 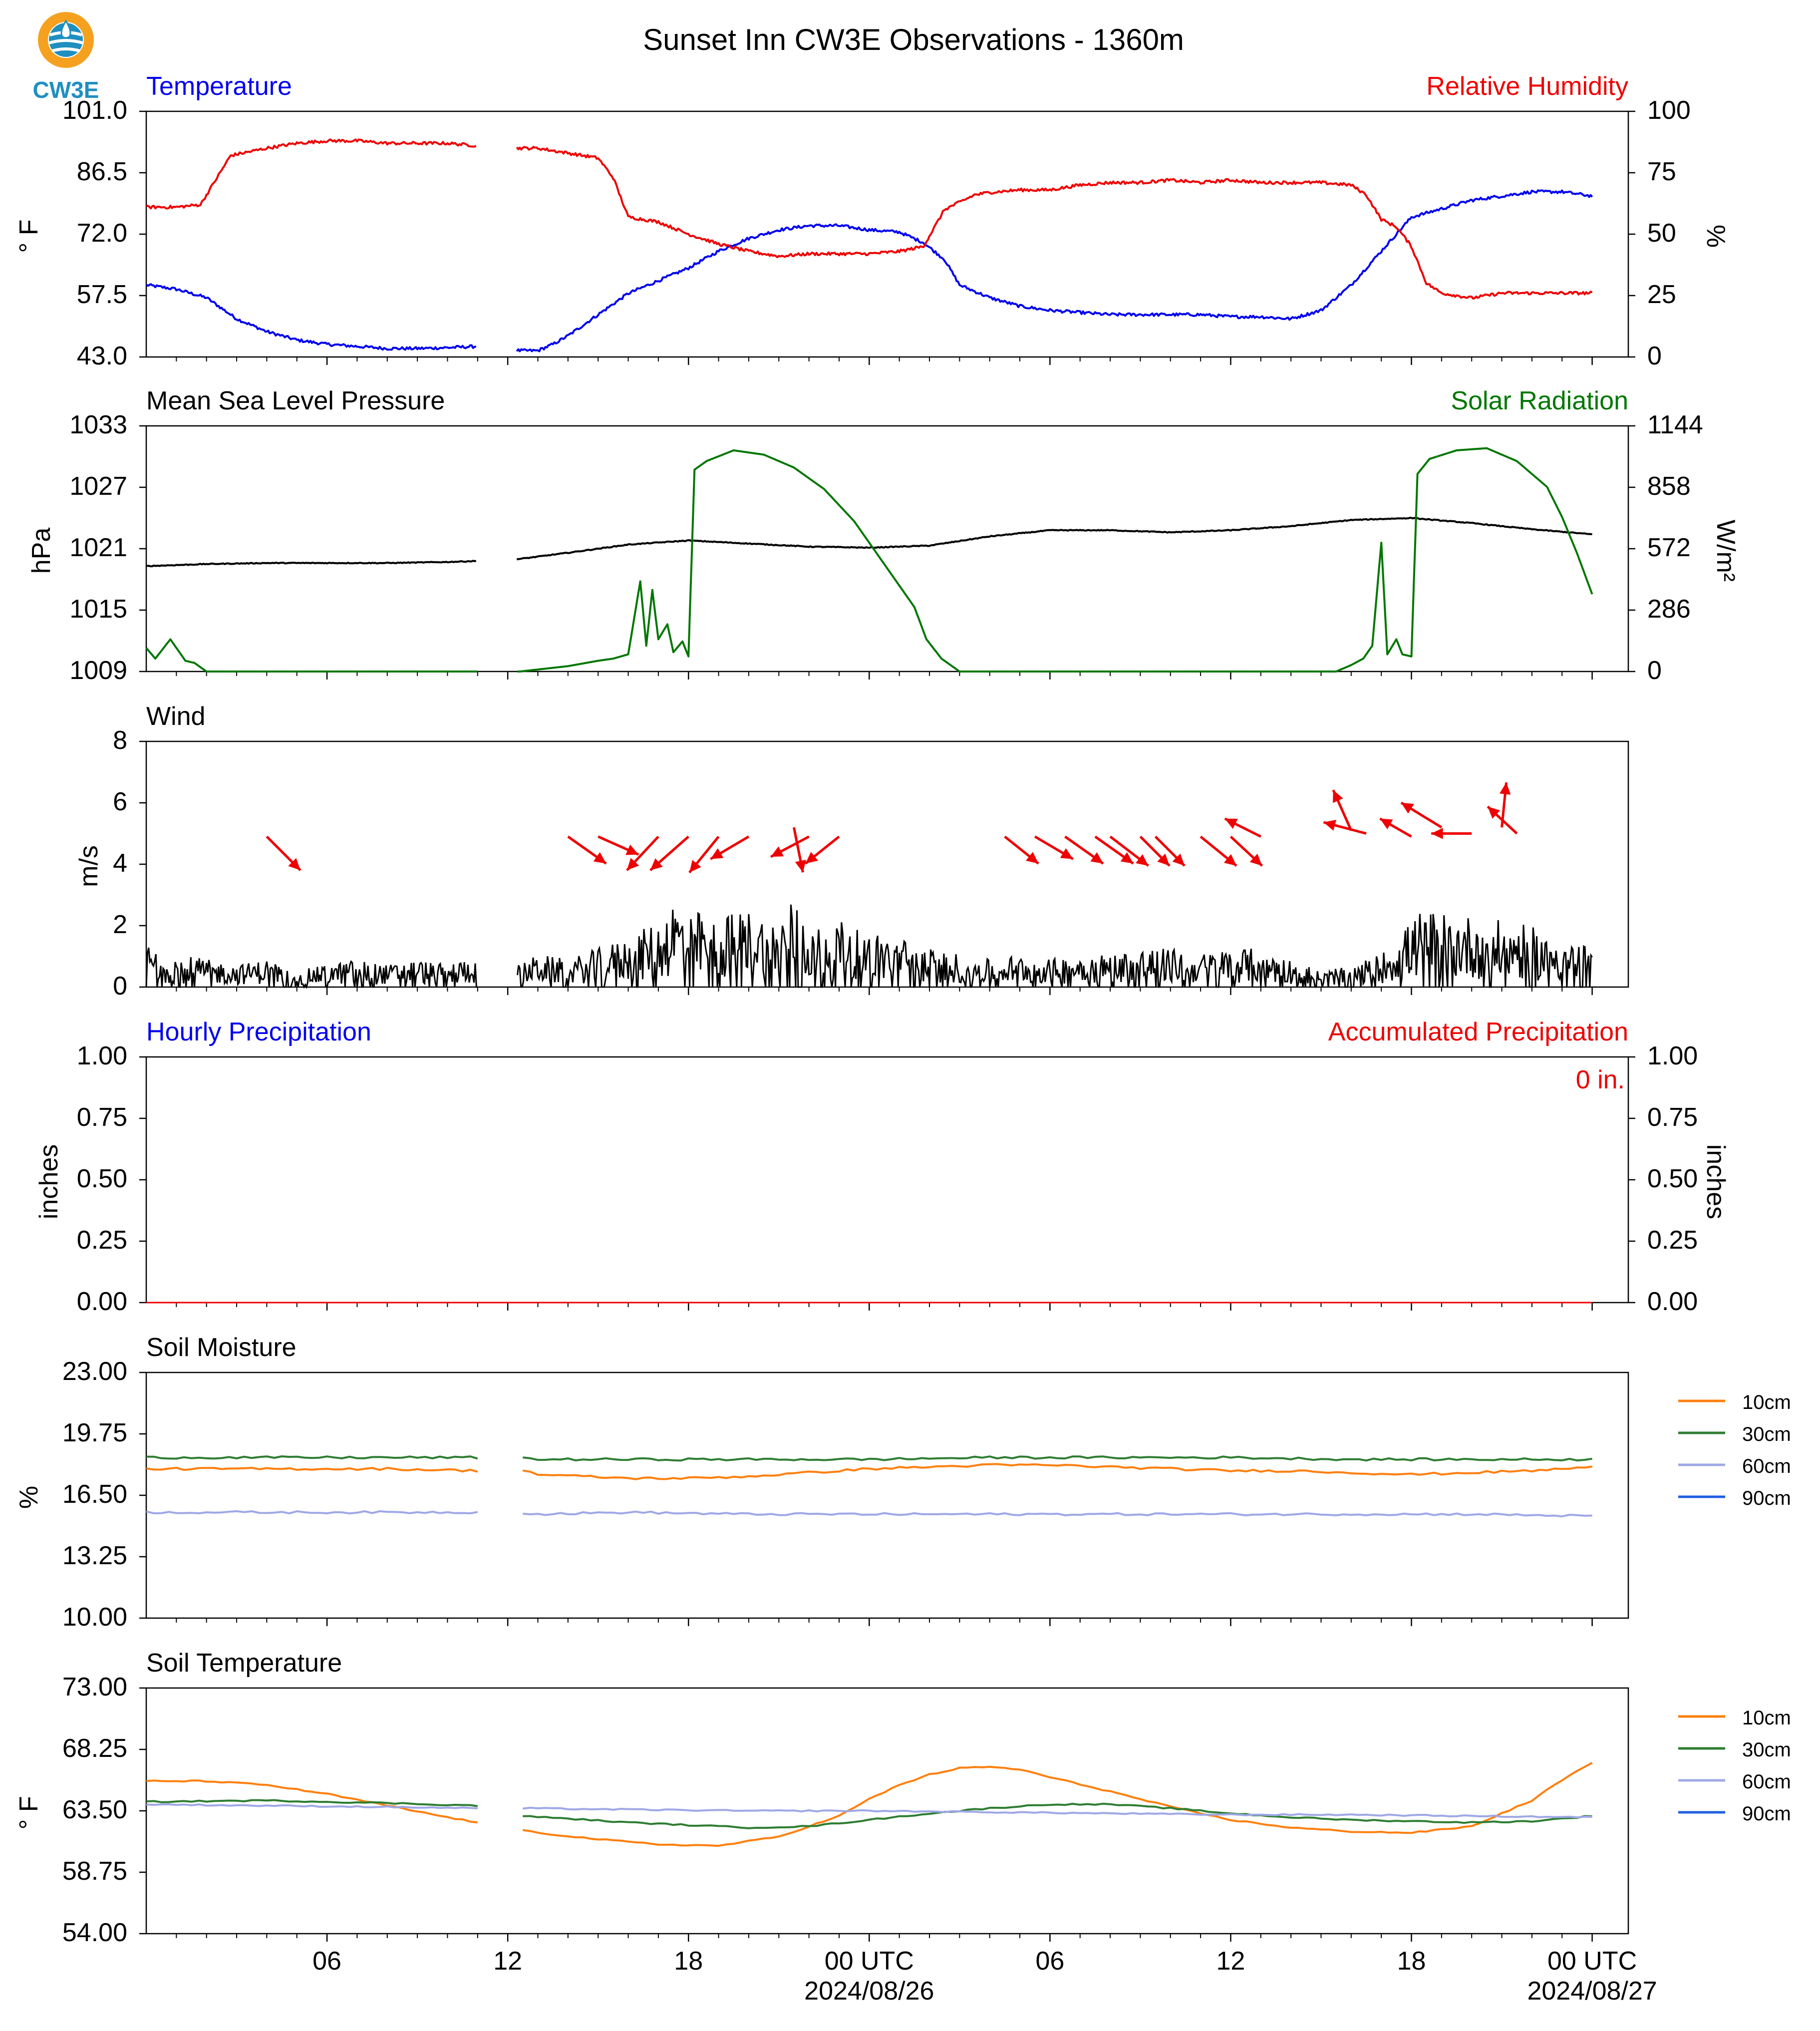 I want to click on sm-tick-3: 19.75, so click(x=94, y=1433).